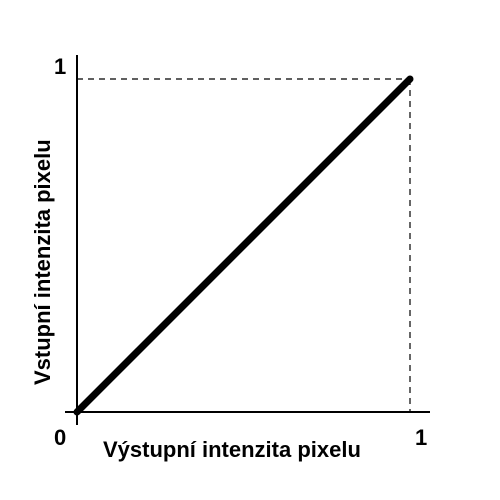 The width and height of the screenshot is (500, 500). Describe the element at coordinates (42, 262) in the screenshot. I see `y-axis-label: Vstupní intenzita pixelu` at that location.